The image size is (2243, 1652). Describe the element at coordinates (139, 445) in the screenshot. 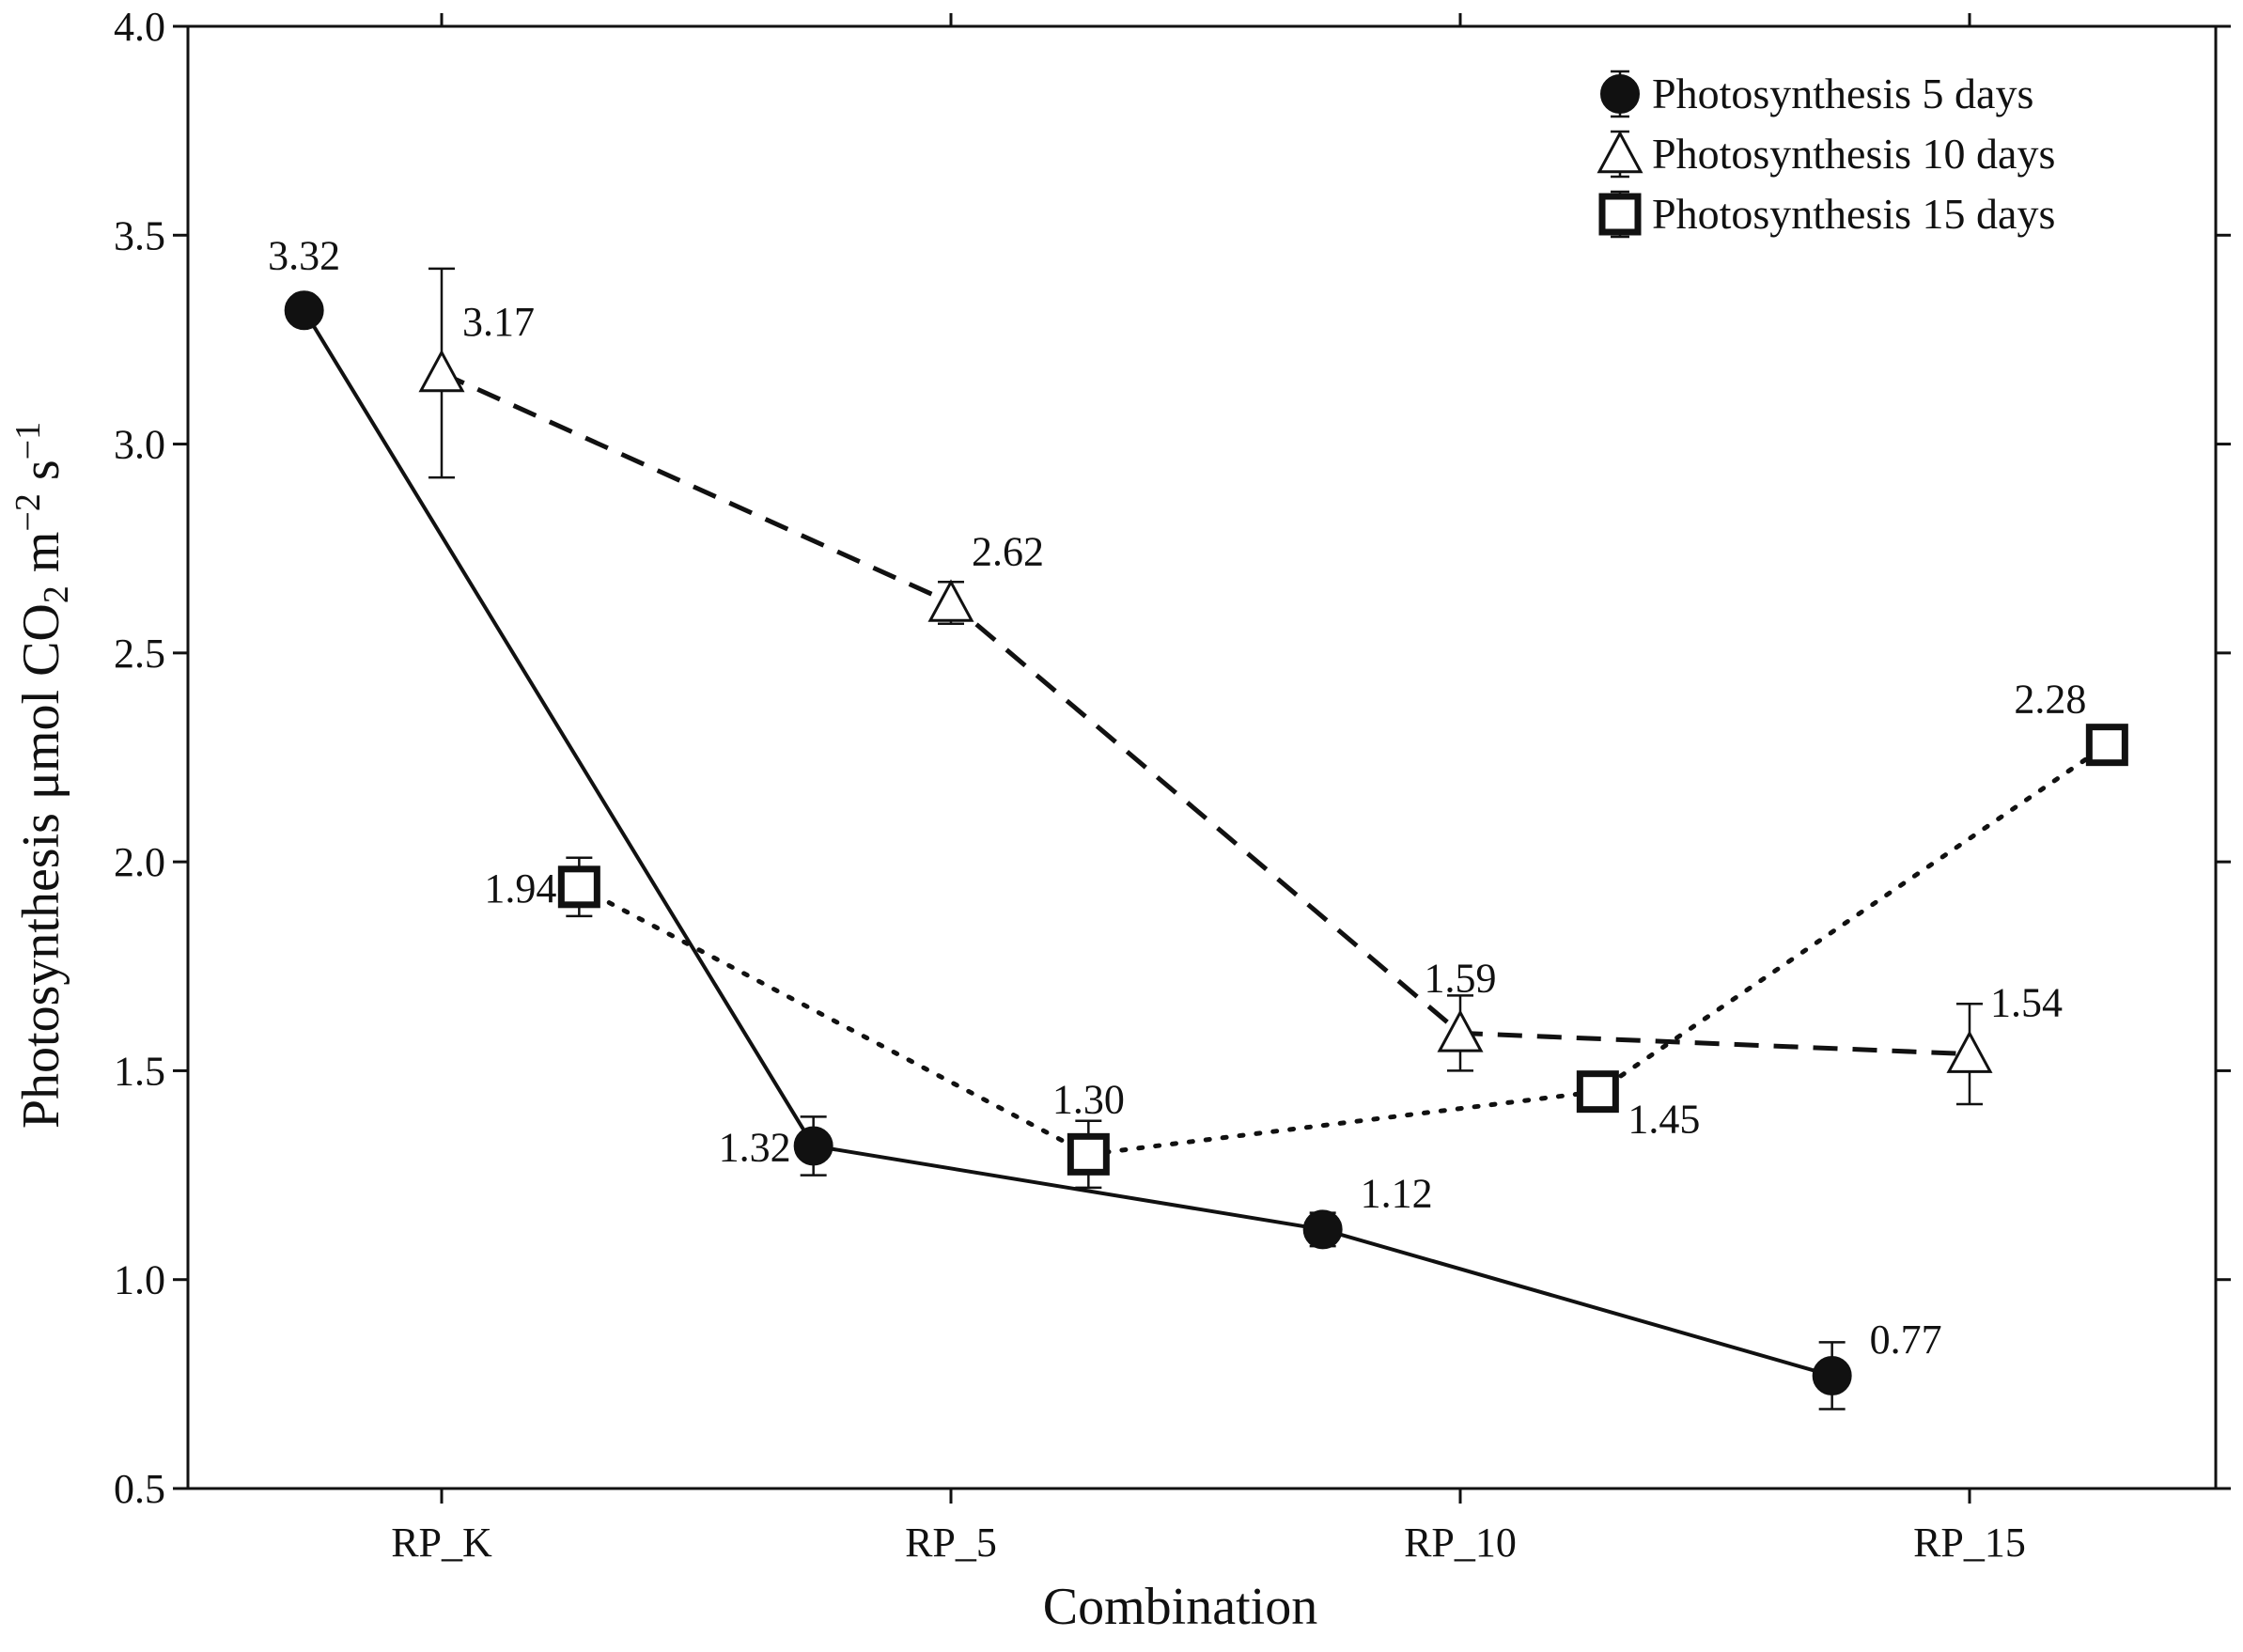

I see `y-tick-label: 3.0` at that location.